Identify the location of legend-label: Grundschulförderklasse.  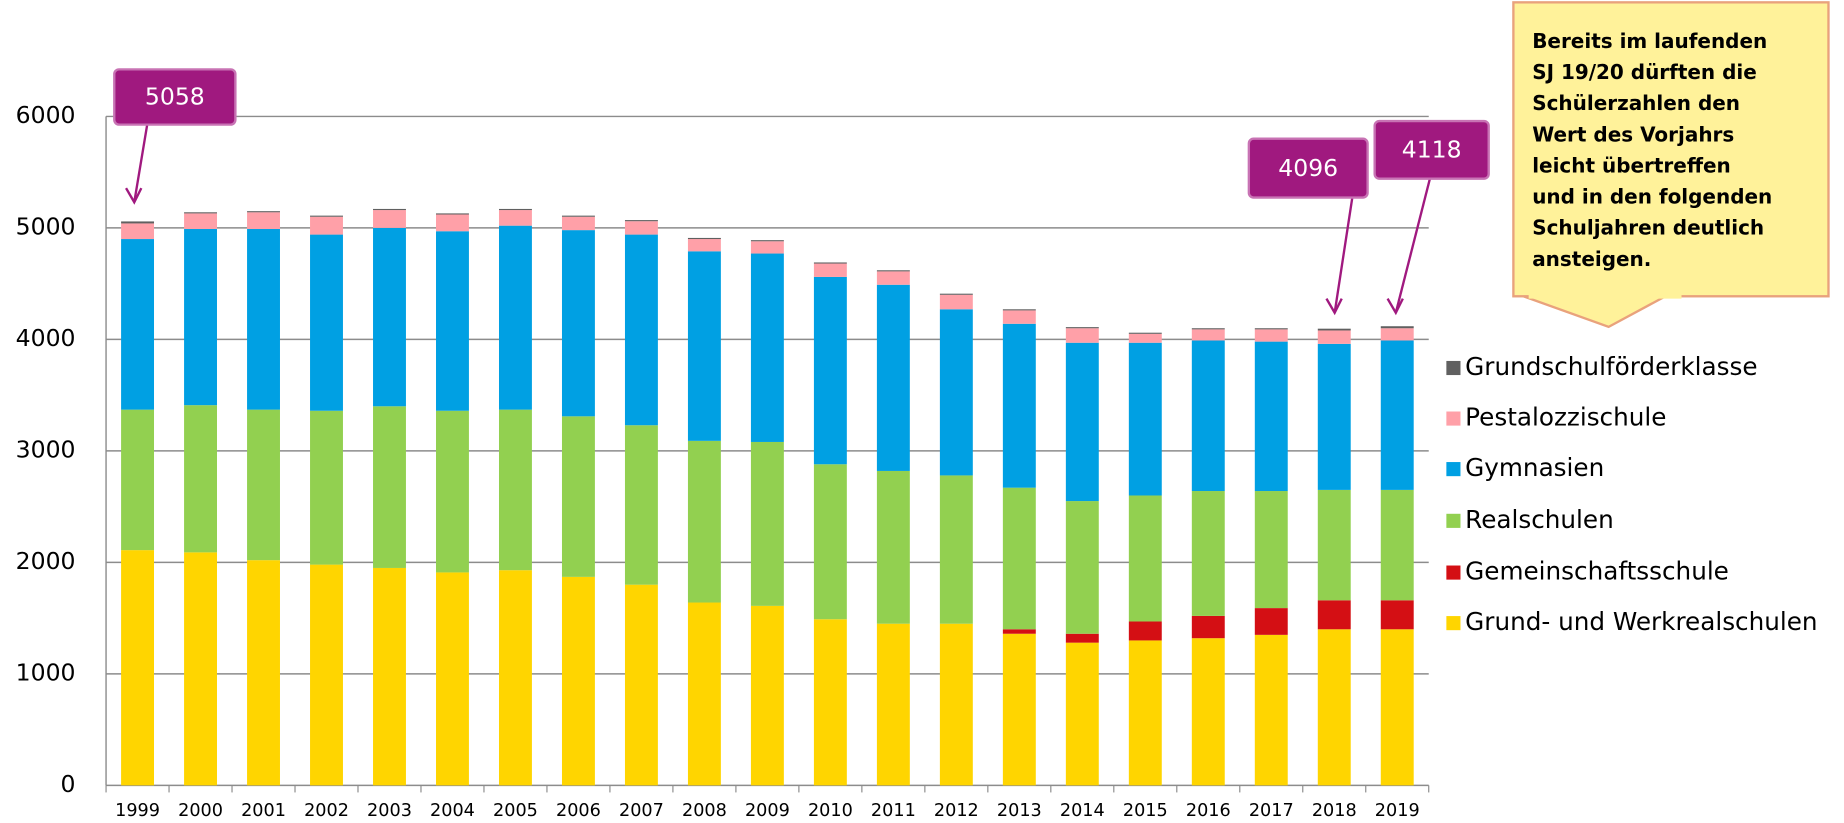
(1611, 366).